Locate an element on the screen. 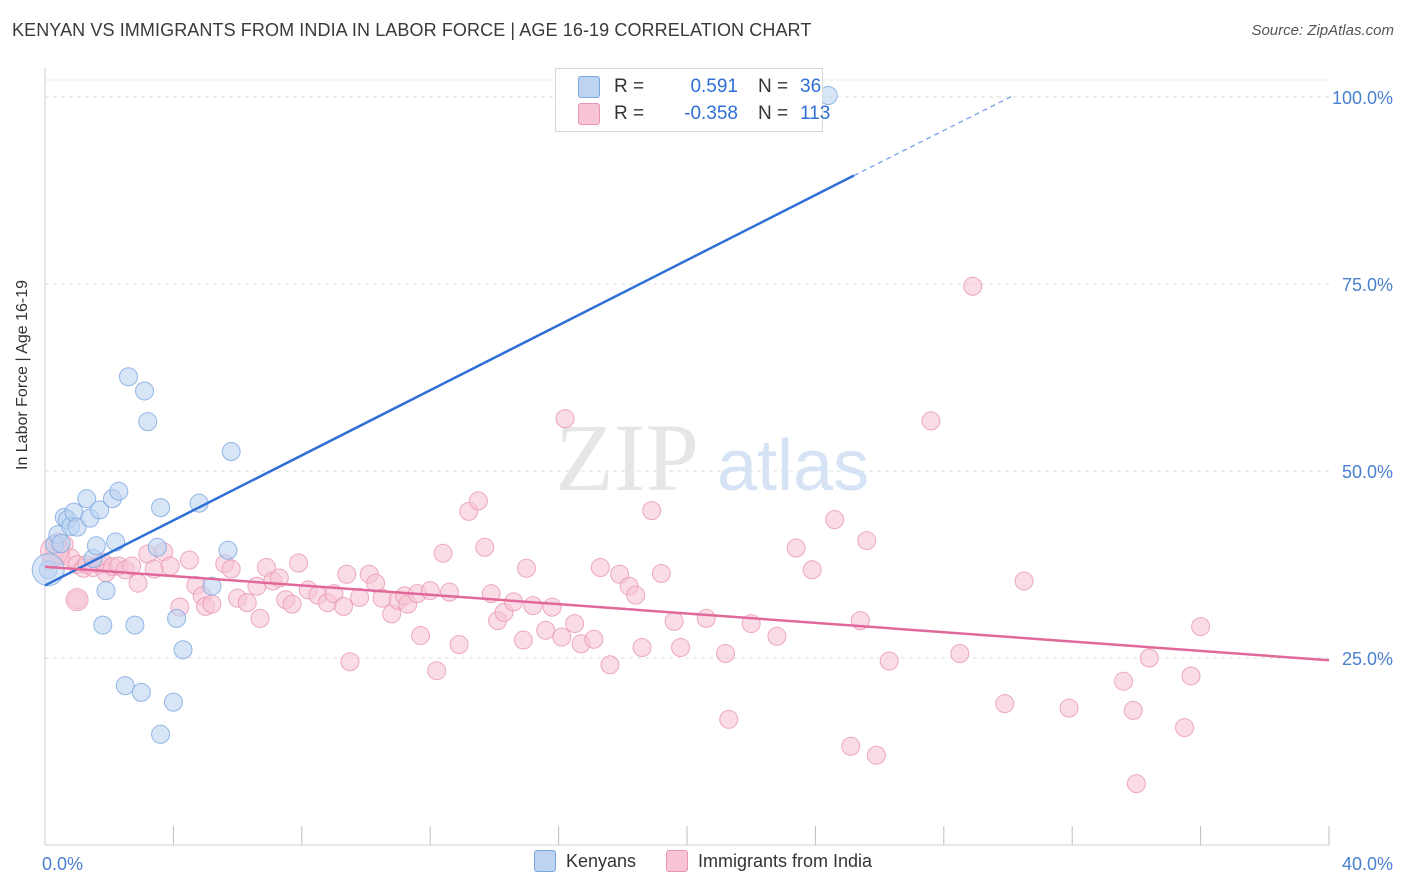 Image resolution: width=1406 pixels, height=892 pixels. r-value: -0.358 is located at coordinates (711, 113).